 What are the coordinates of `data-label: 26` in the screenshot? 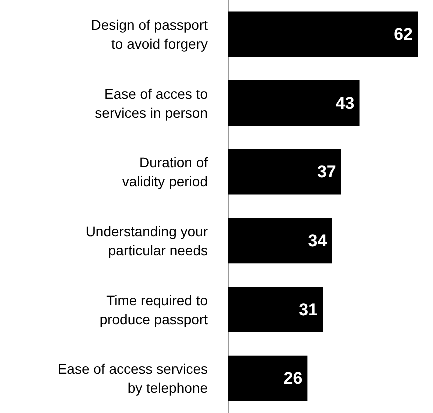 It's located at (293, 378).